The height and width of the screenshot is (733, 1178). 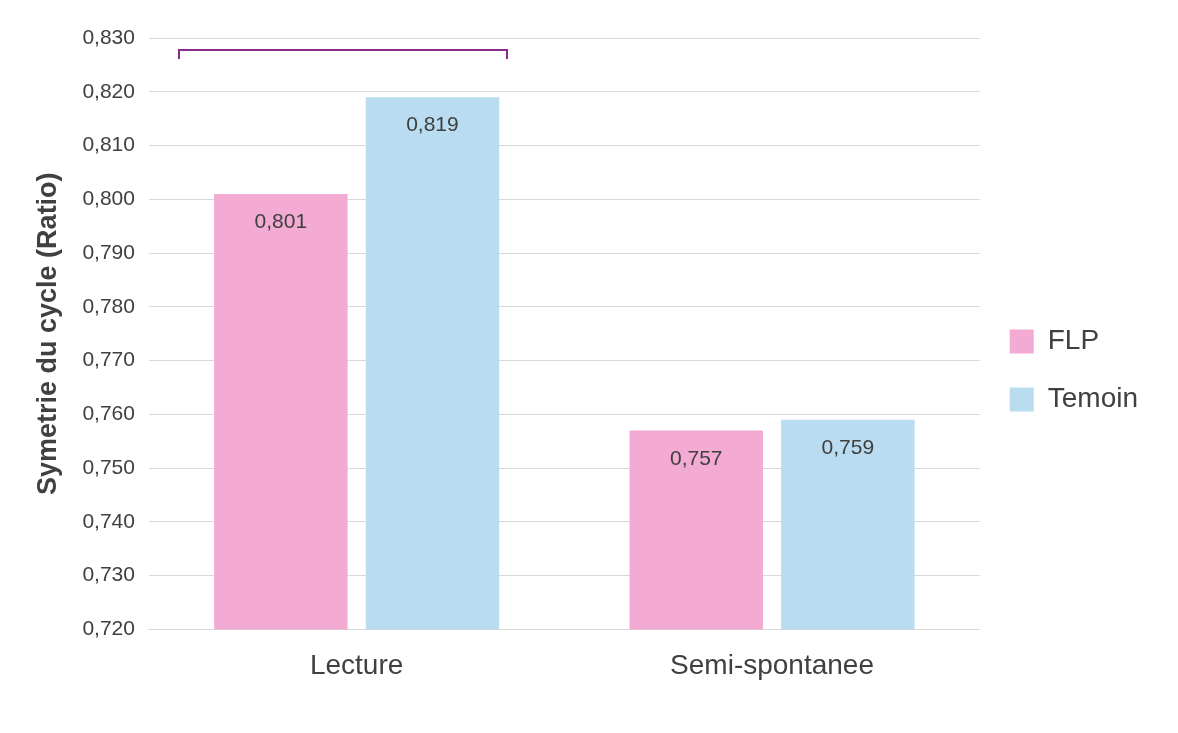 What do you see at coordinates (356, 664) in the screenshot?
I see `x-tick-label: Lecture` at bounding box center [356, 664].